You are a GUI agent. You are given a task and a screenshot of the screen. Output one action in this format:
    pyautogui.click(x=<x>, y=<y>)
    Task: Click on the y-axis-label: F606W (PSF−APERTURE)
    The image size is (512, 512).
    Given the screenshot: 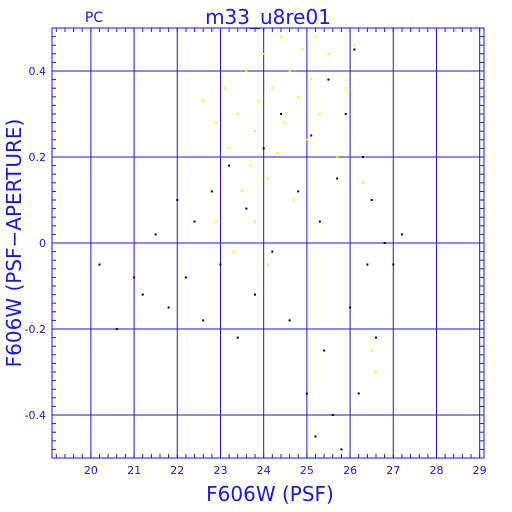 What is the action you would take?
    pyautogui.click(x=14, y=243)
    